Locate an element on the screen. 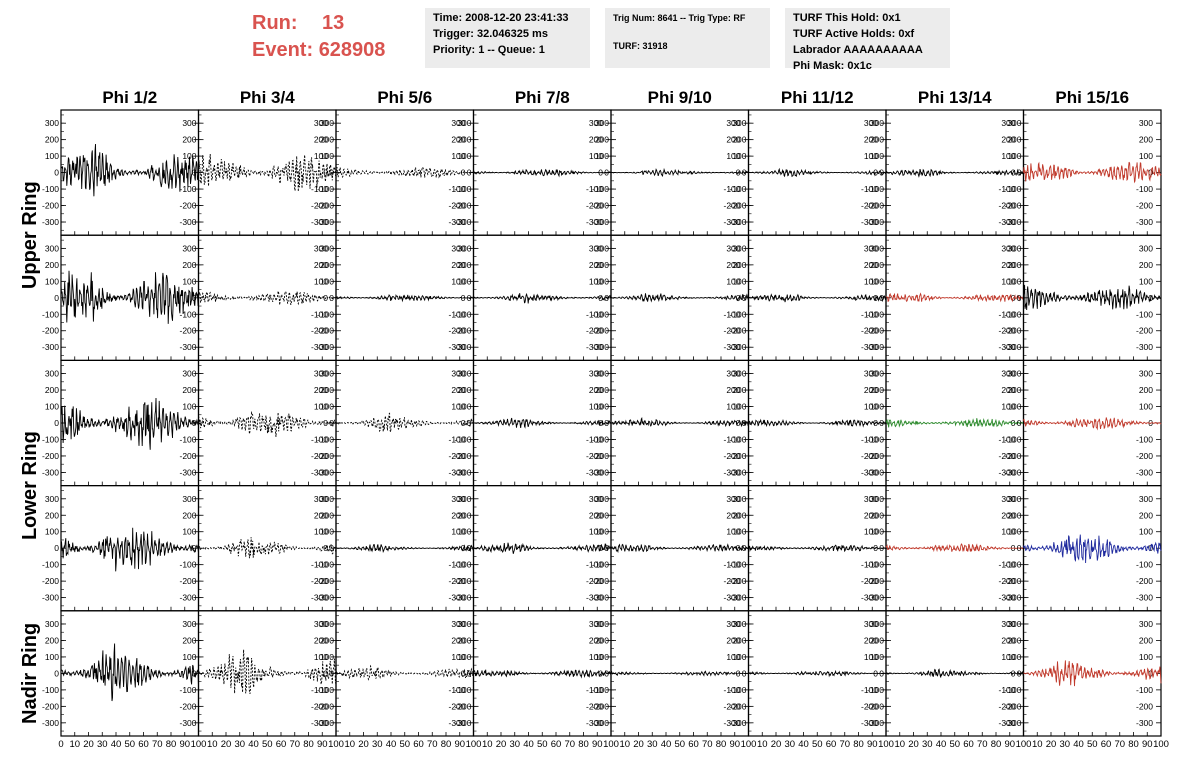 The height and width of the screenshot is (772, 1196). x-tick-label: 20 is located at coordinates (501, 744).